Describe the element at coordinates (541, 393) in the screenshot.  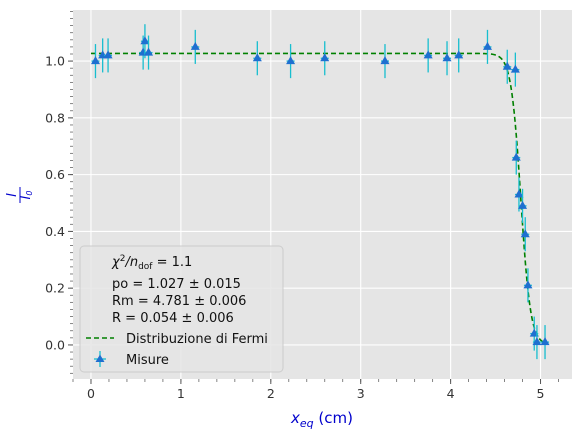
I see `x-tick-label: 5` at that location.